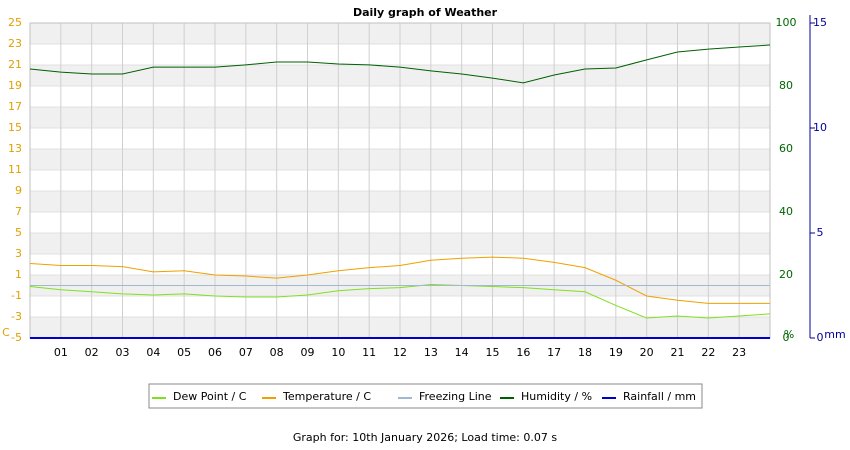 This screenshot has width=850, height=450. I want to click on x-tick-label: 09, so click(308, 352).